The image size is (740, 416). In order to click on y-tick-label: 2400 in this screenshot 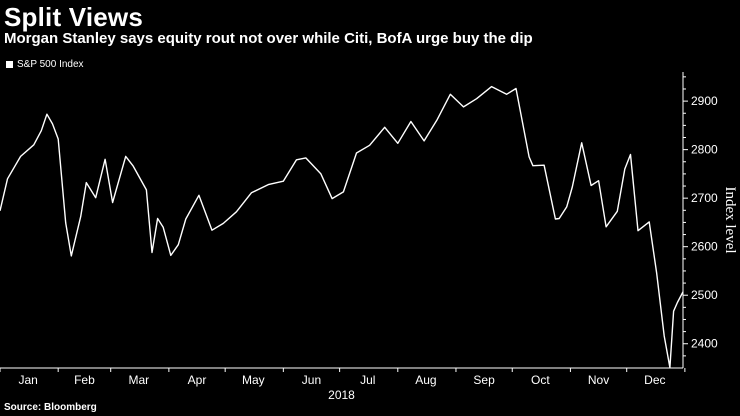, I will do `click(704, 344)`.